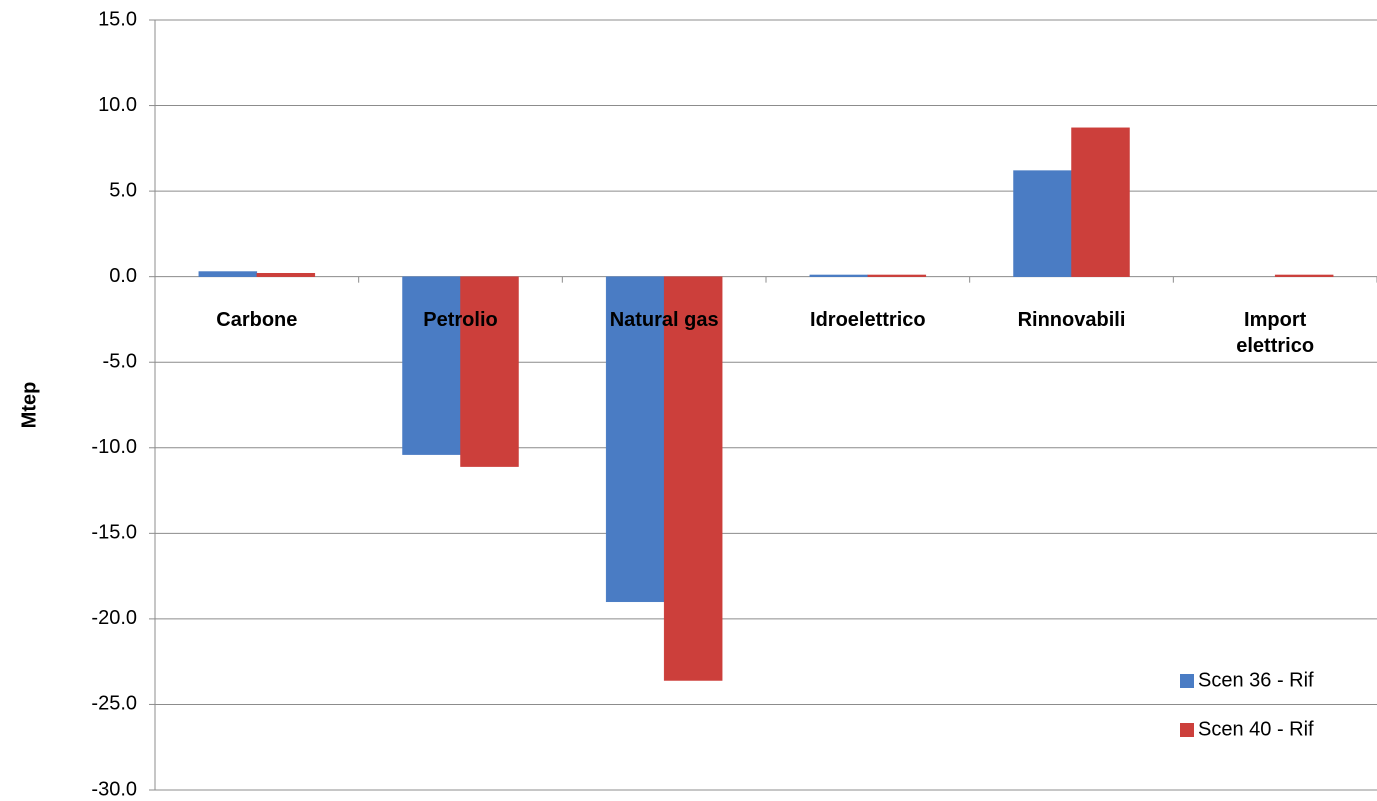  What do you see at coordinates (117, 19) in the screenshot?
I see `y-tick-label: 15.0` at bounding box center [117, 19].